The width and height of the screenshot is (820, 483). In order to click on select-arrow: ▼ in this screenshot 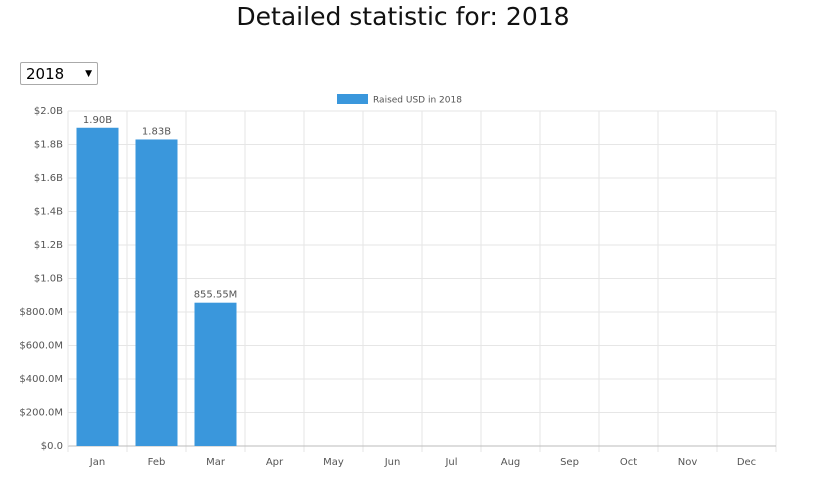, I will do `click(88, 74)`.